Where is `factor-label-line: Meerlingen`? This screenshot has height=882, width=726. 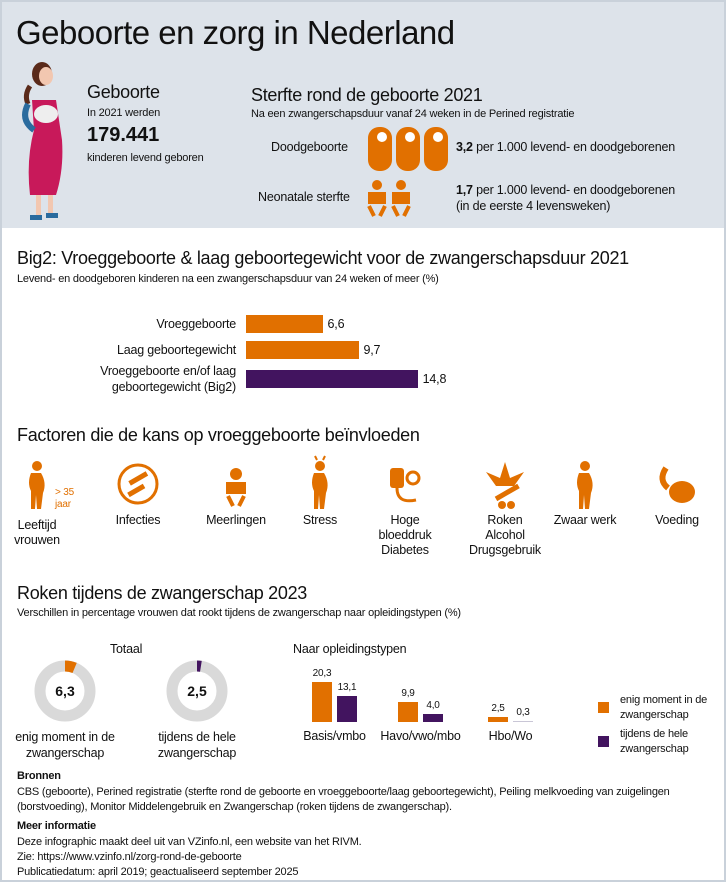
factor-label-line: Meerlingen is located at coordinates (236, 520).